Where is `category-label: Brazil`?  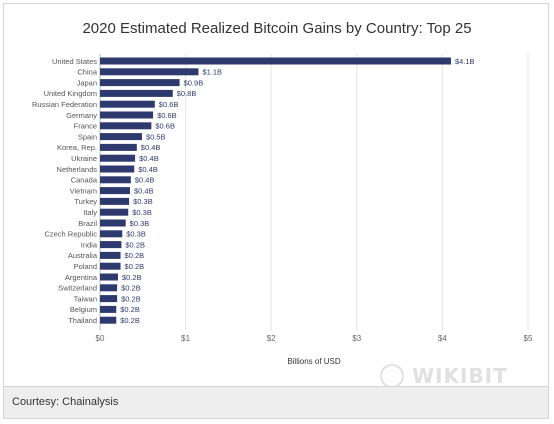
category-label: Brazil is located at coordinates (87, 223).